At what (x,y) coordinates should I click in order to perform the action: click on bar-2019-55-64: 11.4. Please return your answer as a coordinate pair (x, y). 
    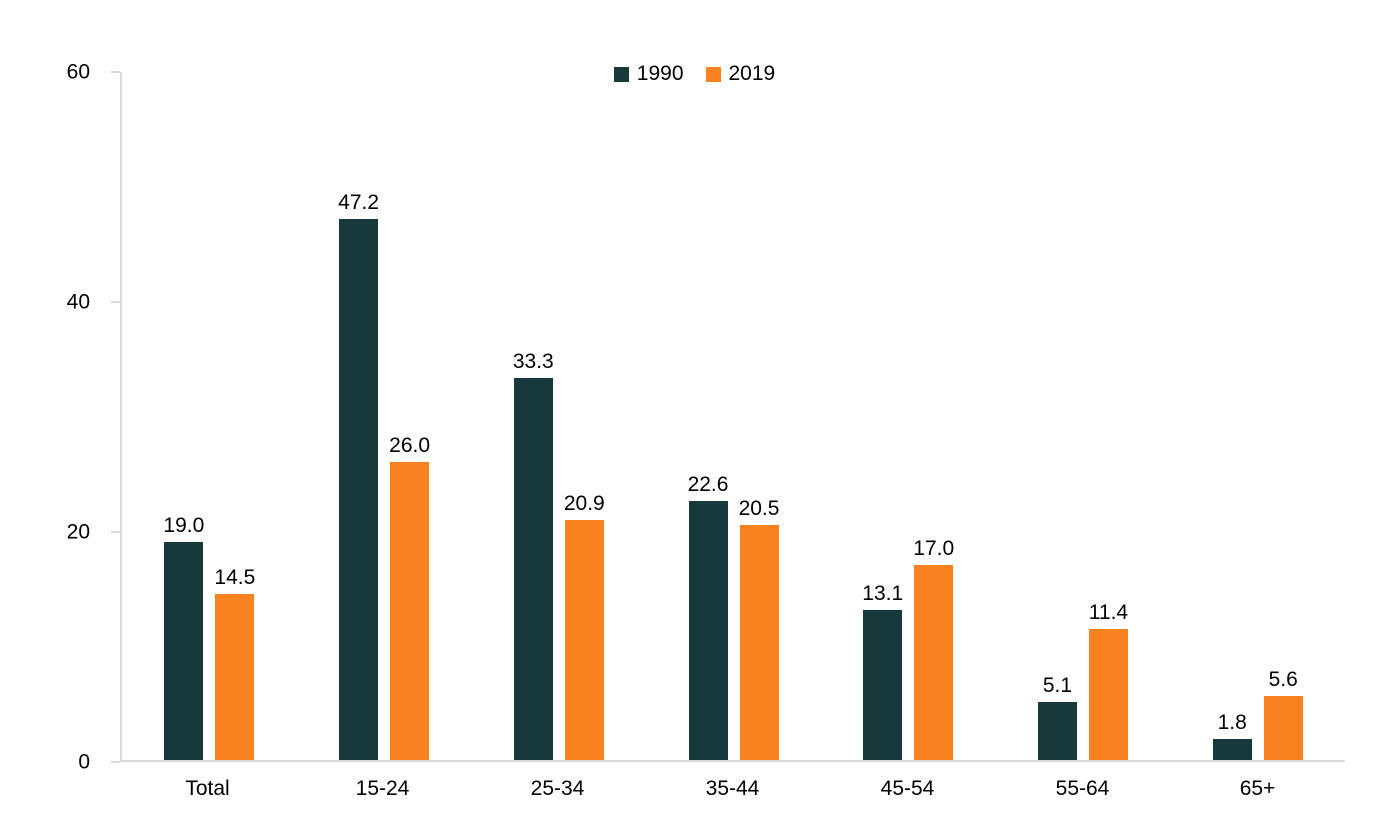
    Looking at the image, I should click on (1108, 416).